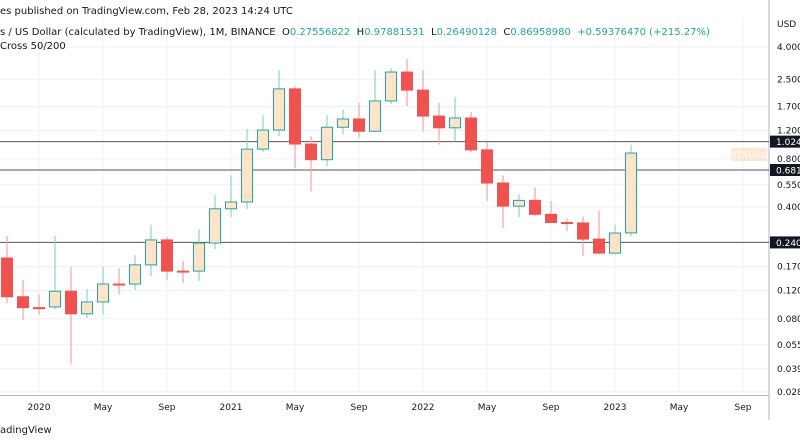 The height and width of the screenshot is (445, 800). I want to click on open-value: 0.27556822, so click(320, 32).